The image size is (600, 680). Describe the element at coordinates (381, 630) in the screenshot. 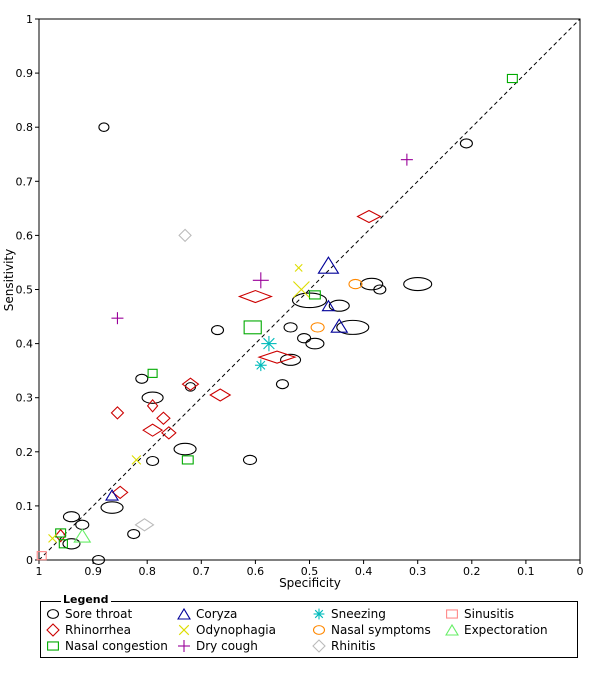

I see `legend-label: Nasal symptoms` at that location.